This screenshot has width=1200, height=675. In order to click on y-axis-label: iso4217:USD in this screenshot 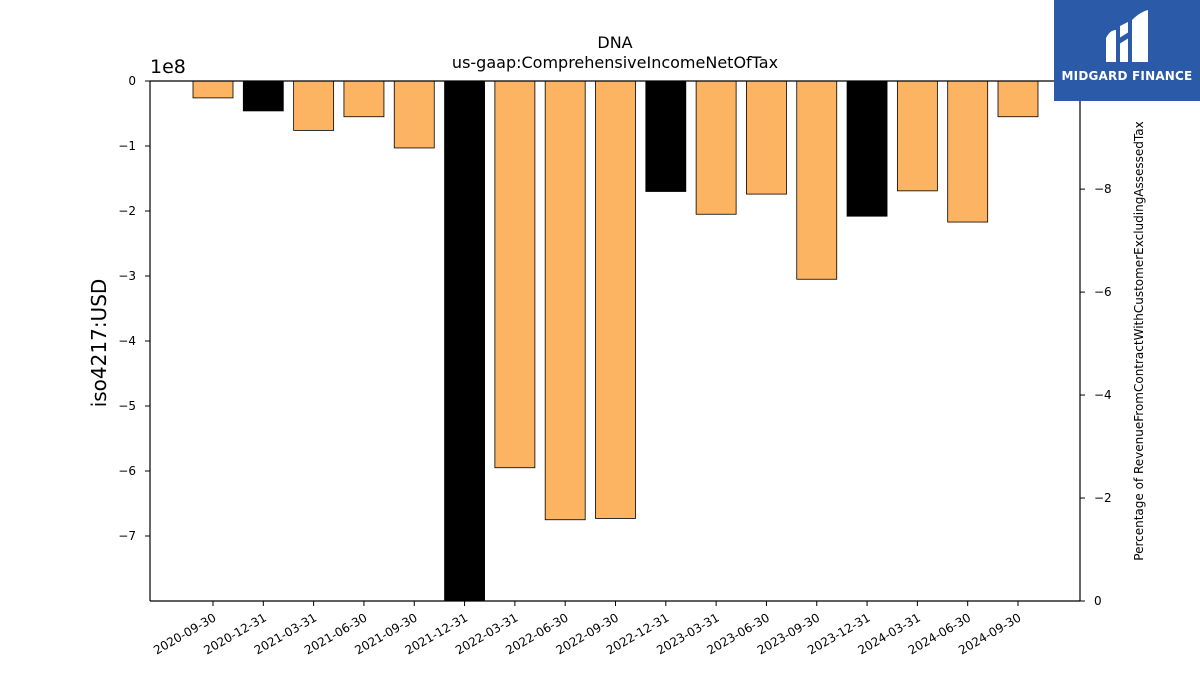, I will do `click(99, 343)`.